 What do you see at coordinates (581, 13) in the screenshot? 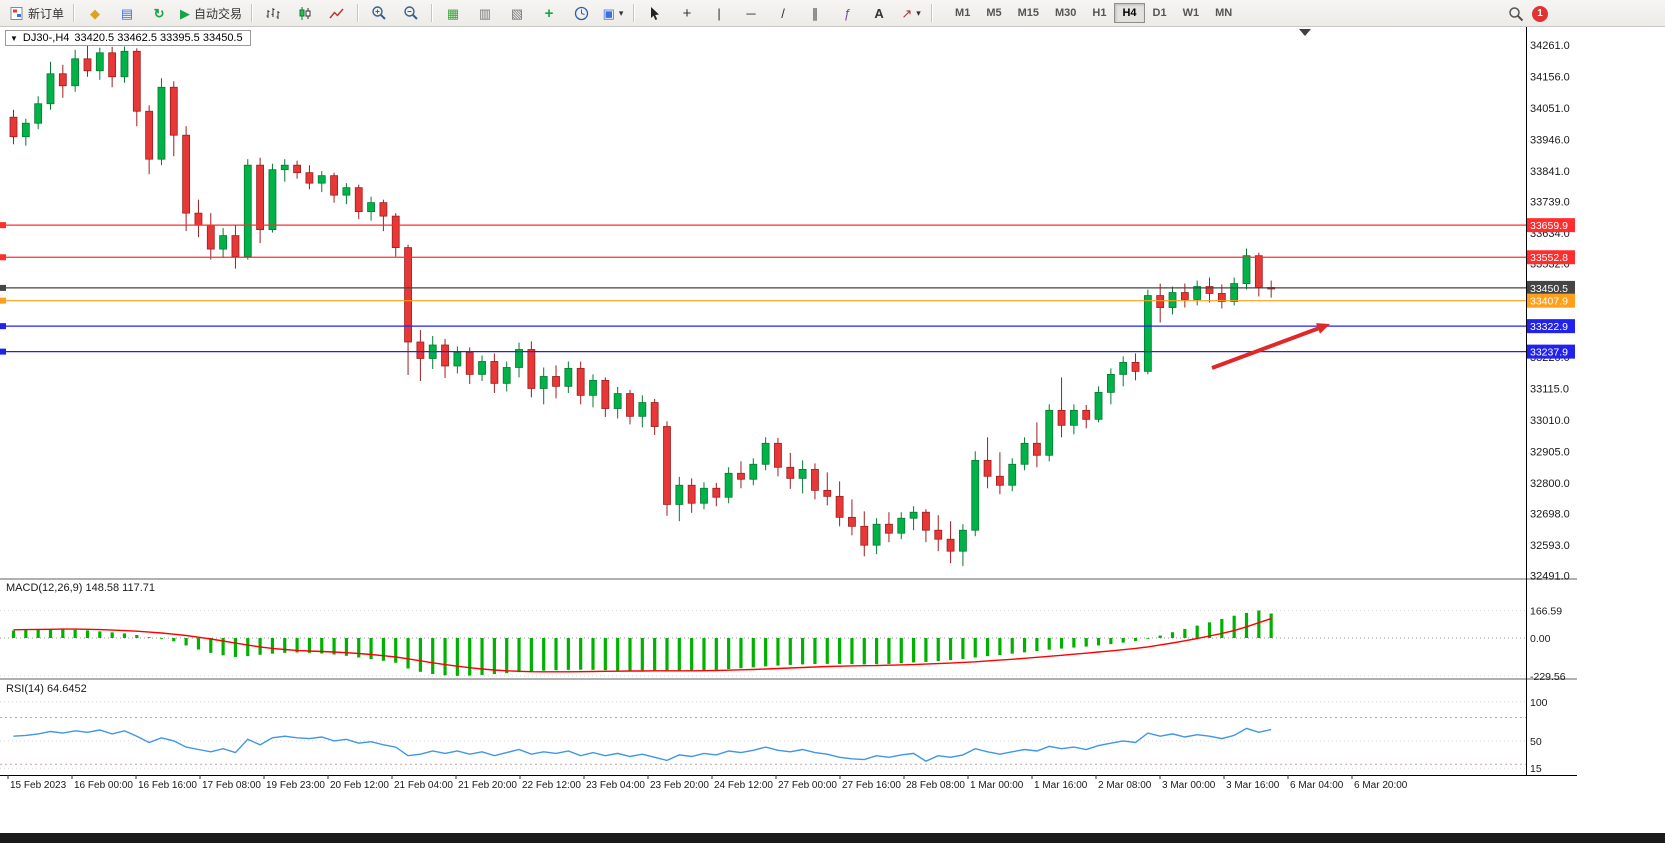
I see `period-button` at bounding box center [581, 13].